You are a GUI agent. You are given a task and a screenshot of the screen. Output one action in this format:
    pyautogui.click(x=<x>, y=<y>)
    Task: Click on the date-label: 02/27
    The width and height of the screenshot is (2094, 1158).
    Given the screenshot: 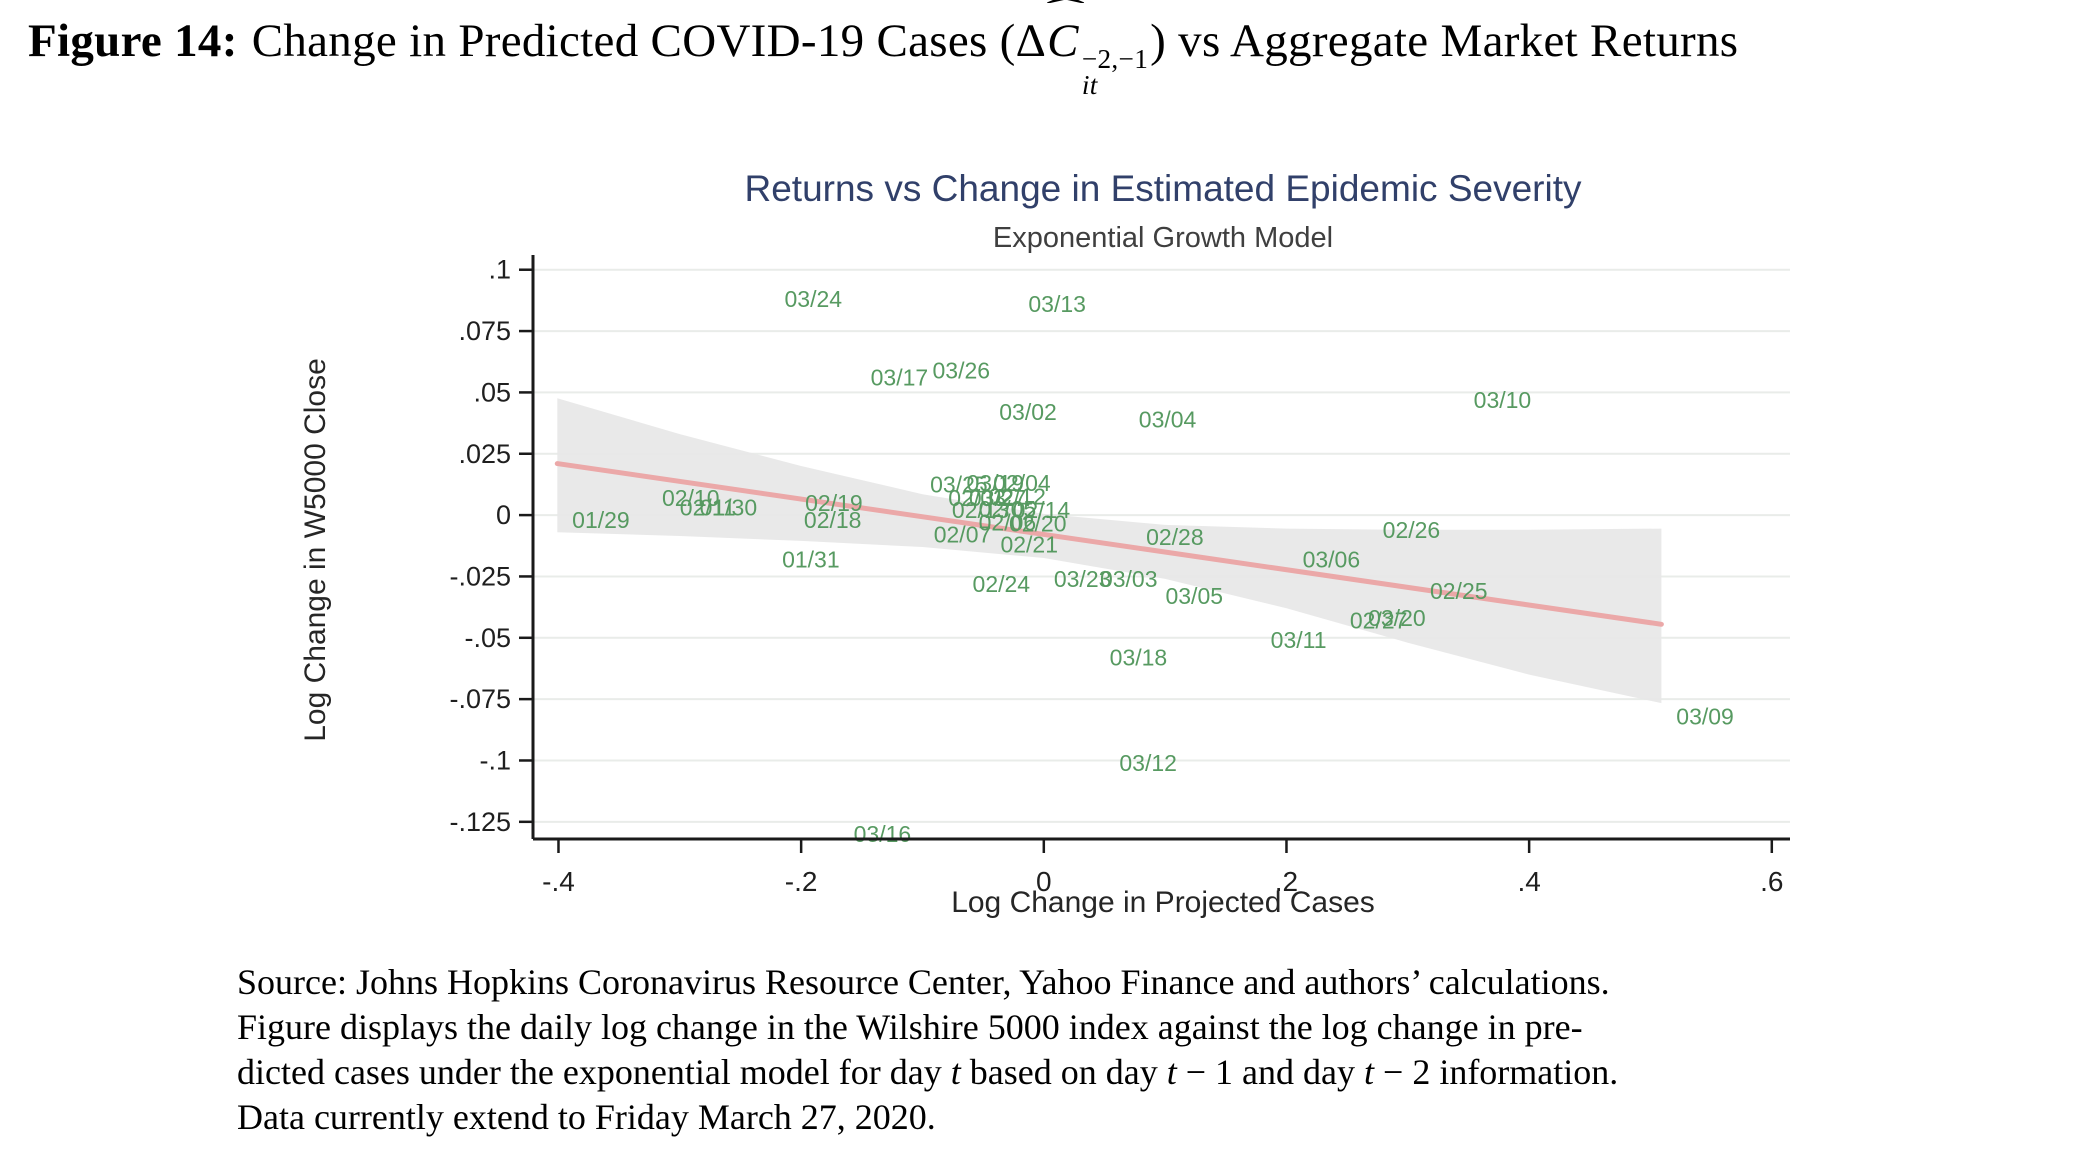 What is the action you would take?
    pyautogui.click(x=1379, y=621)
    